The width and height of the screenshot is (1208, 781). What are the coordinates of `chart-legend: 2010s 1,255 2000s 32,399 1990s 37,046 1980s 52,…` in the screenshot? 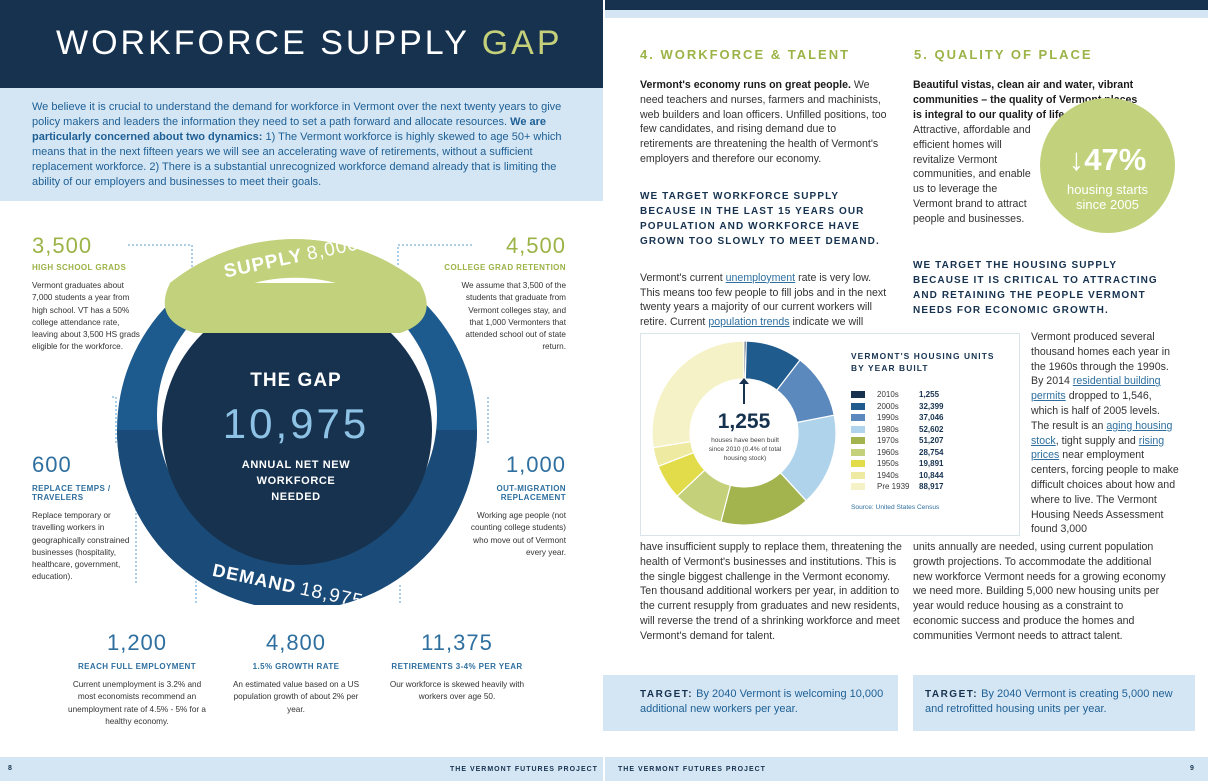 It's located at (926, 441).